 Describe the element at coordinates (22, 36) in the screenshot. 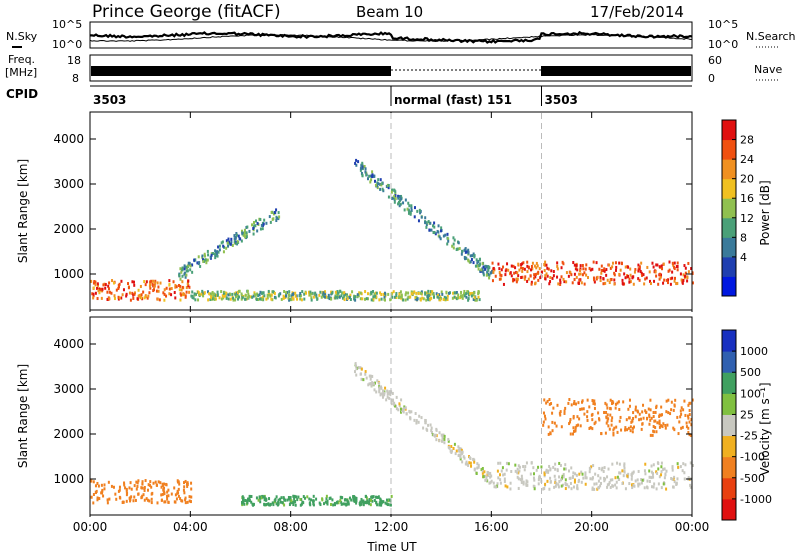

I see `noise-left-label: N.Sky` at that location.